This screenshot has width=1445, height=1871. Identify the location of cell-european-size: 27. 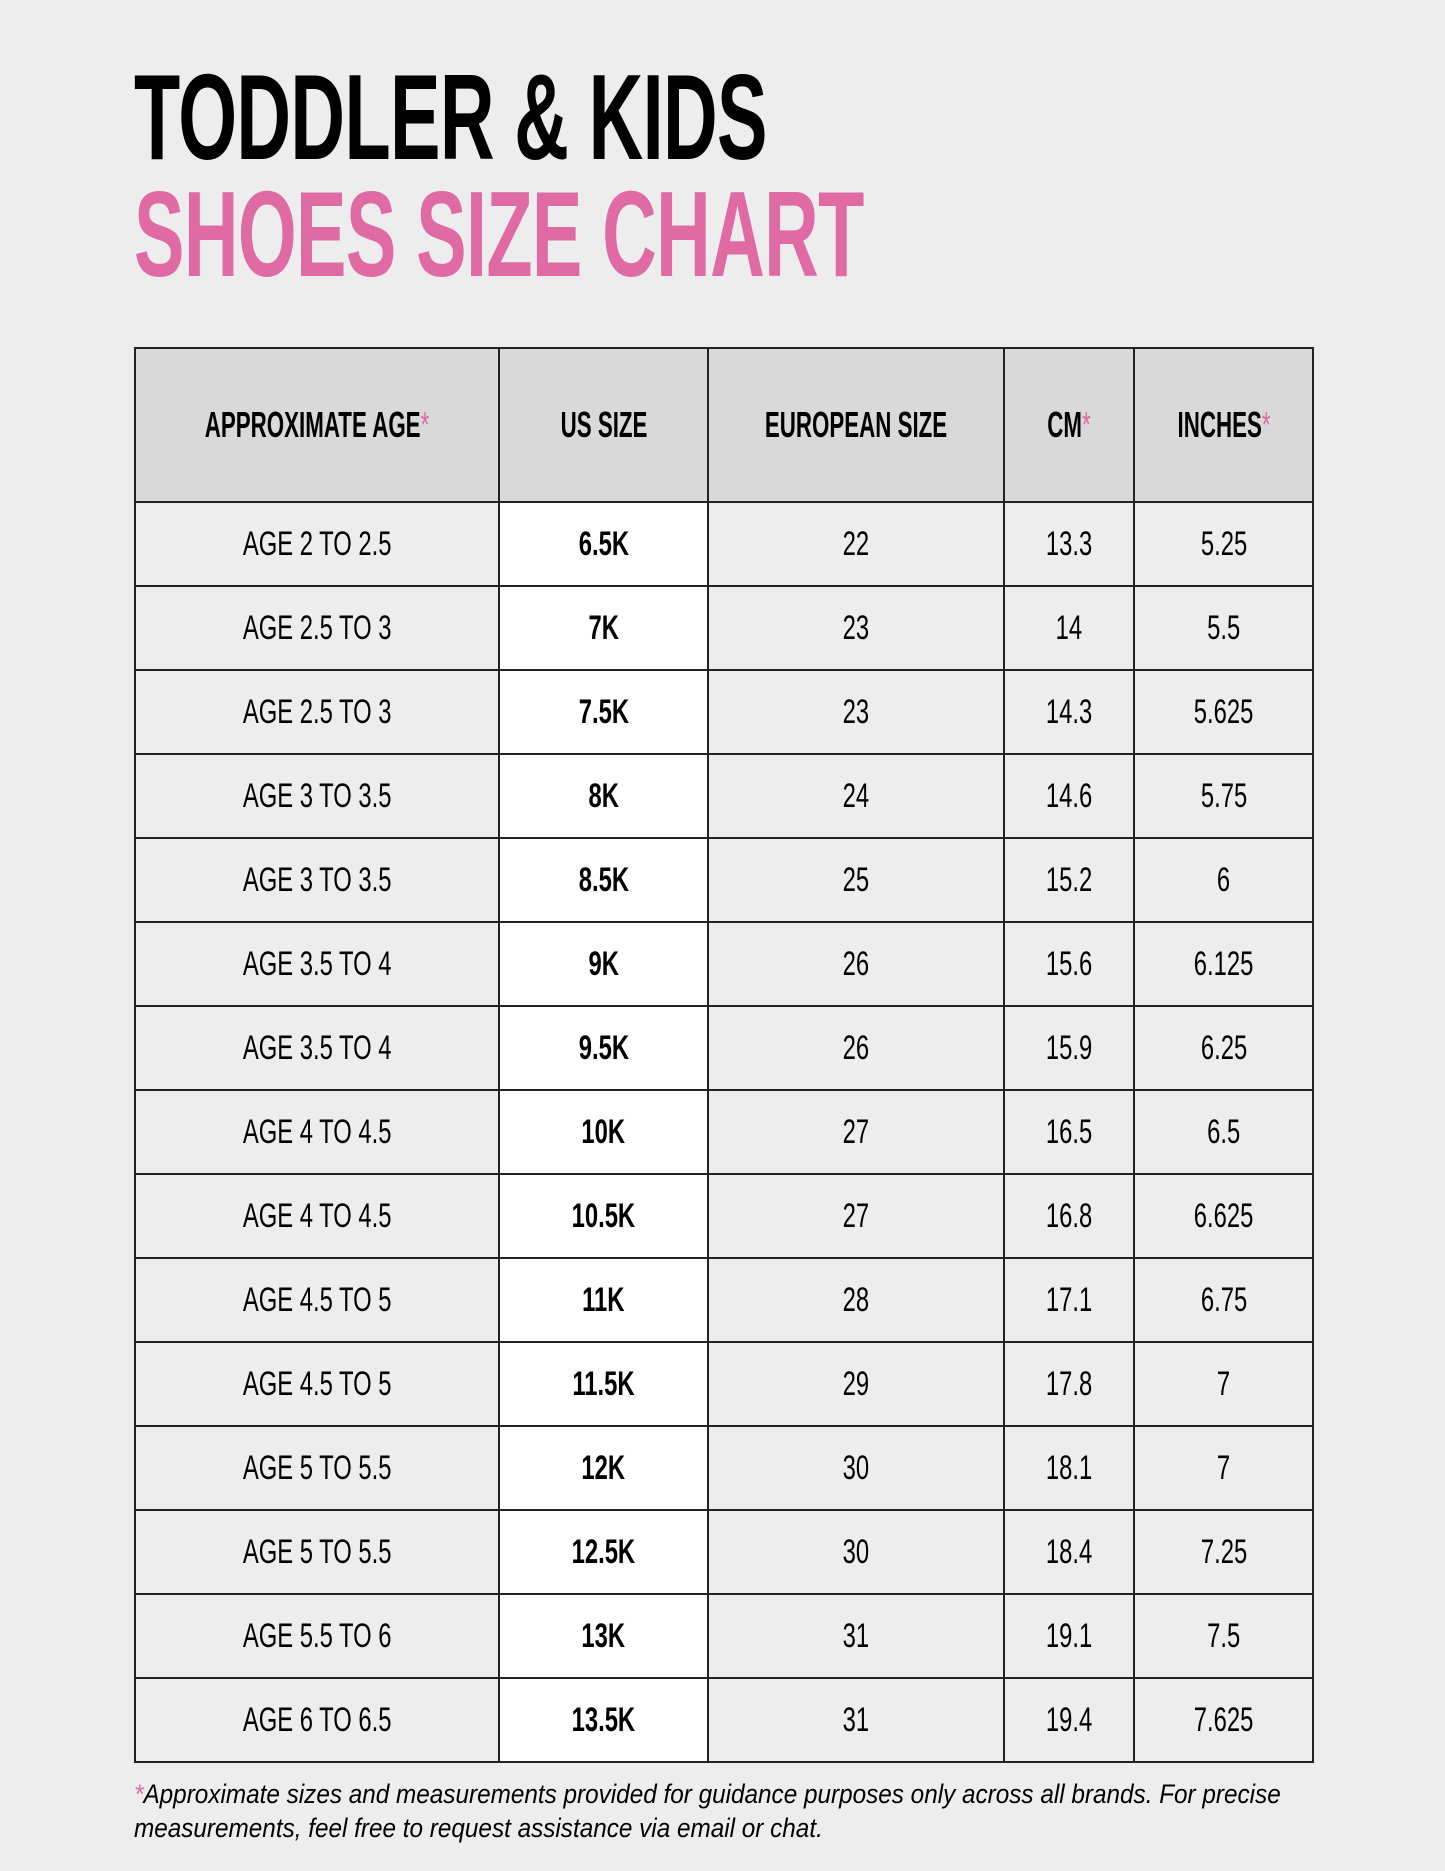
(856, 1216).